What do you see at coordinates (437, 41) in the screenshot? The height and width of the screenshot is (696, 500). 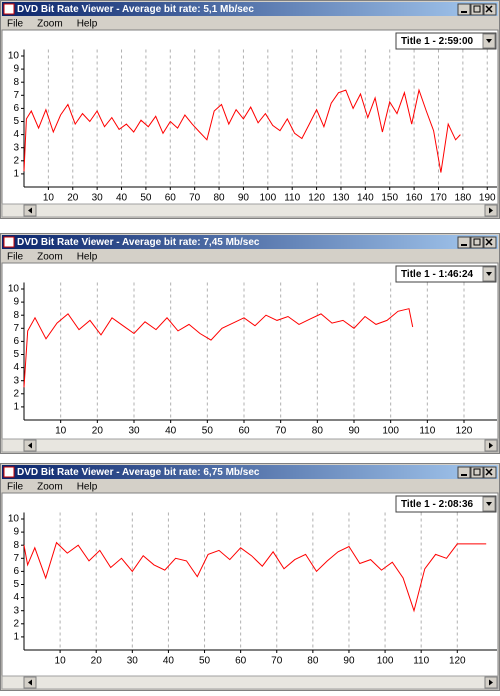 I see `dropdown-value: Title 1 - 2:59:00` at bounding box center [437, 41].